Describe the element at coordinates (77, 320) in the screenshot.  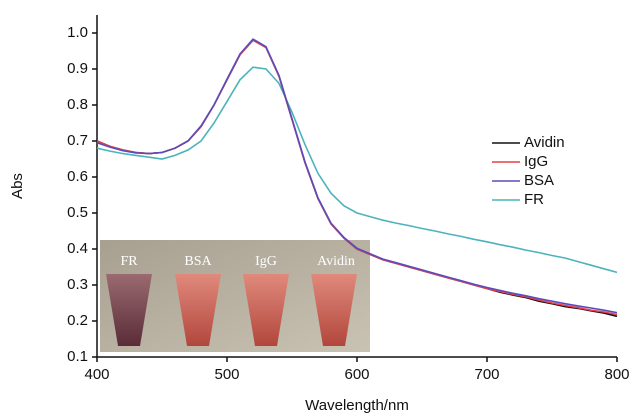
I see `y-tick-label: 0.2` at that location.